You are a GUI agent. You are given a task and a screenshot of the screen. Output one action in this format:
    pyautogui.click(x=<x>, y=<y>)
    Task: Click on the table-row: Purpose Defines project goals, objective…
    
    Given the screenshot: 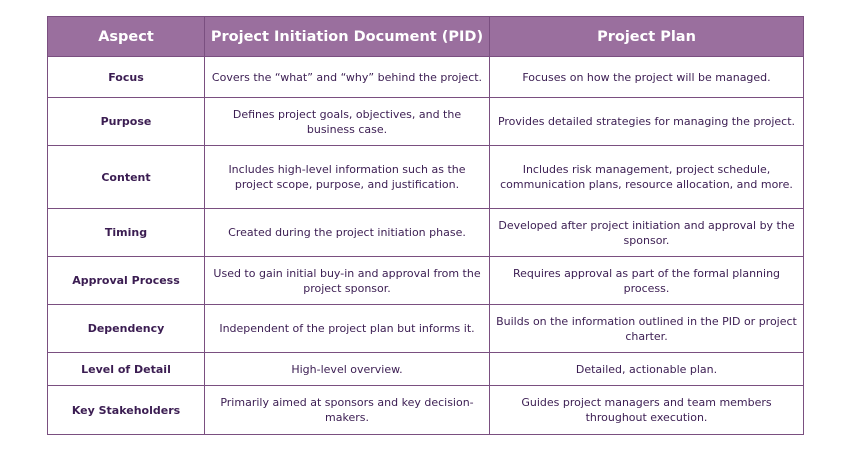 What is the action you would take?
    pyautogui.click(x=425, y=121)
    